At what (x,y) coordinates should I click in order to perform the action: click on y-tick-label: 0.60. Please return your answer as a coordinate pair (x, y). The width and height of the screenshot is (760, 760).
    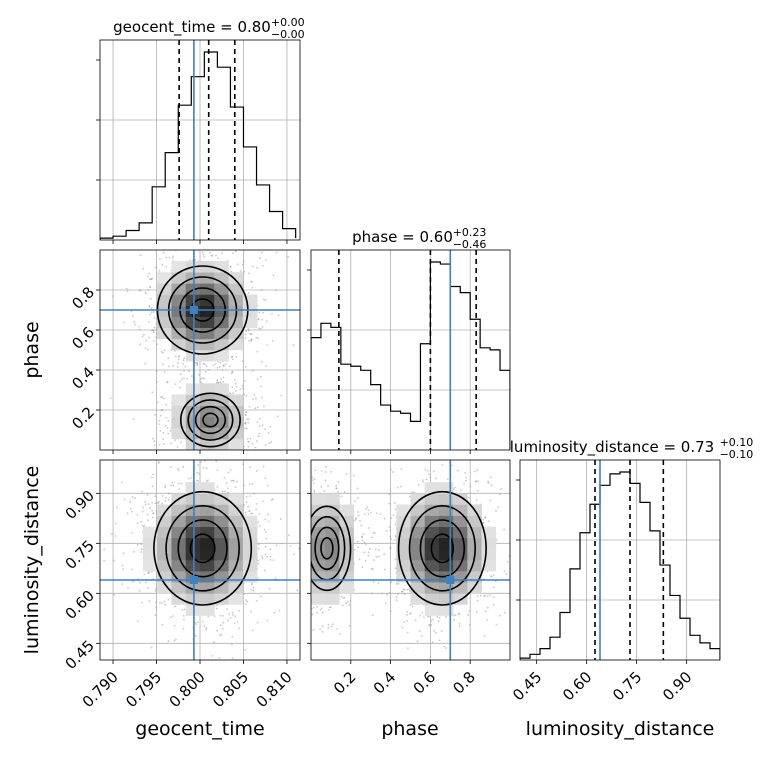
    Looking at the image, I should click on (80, 605).